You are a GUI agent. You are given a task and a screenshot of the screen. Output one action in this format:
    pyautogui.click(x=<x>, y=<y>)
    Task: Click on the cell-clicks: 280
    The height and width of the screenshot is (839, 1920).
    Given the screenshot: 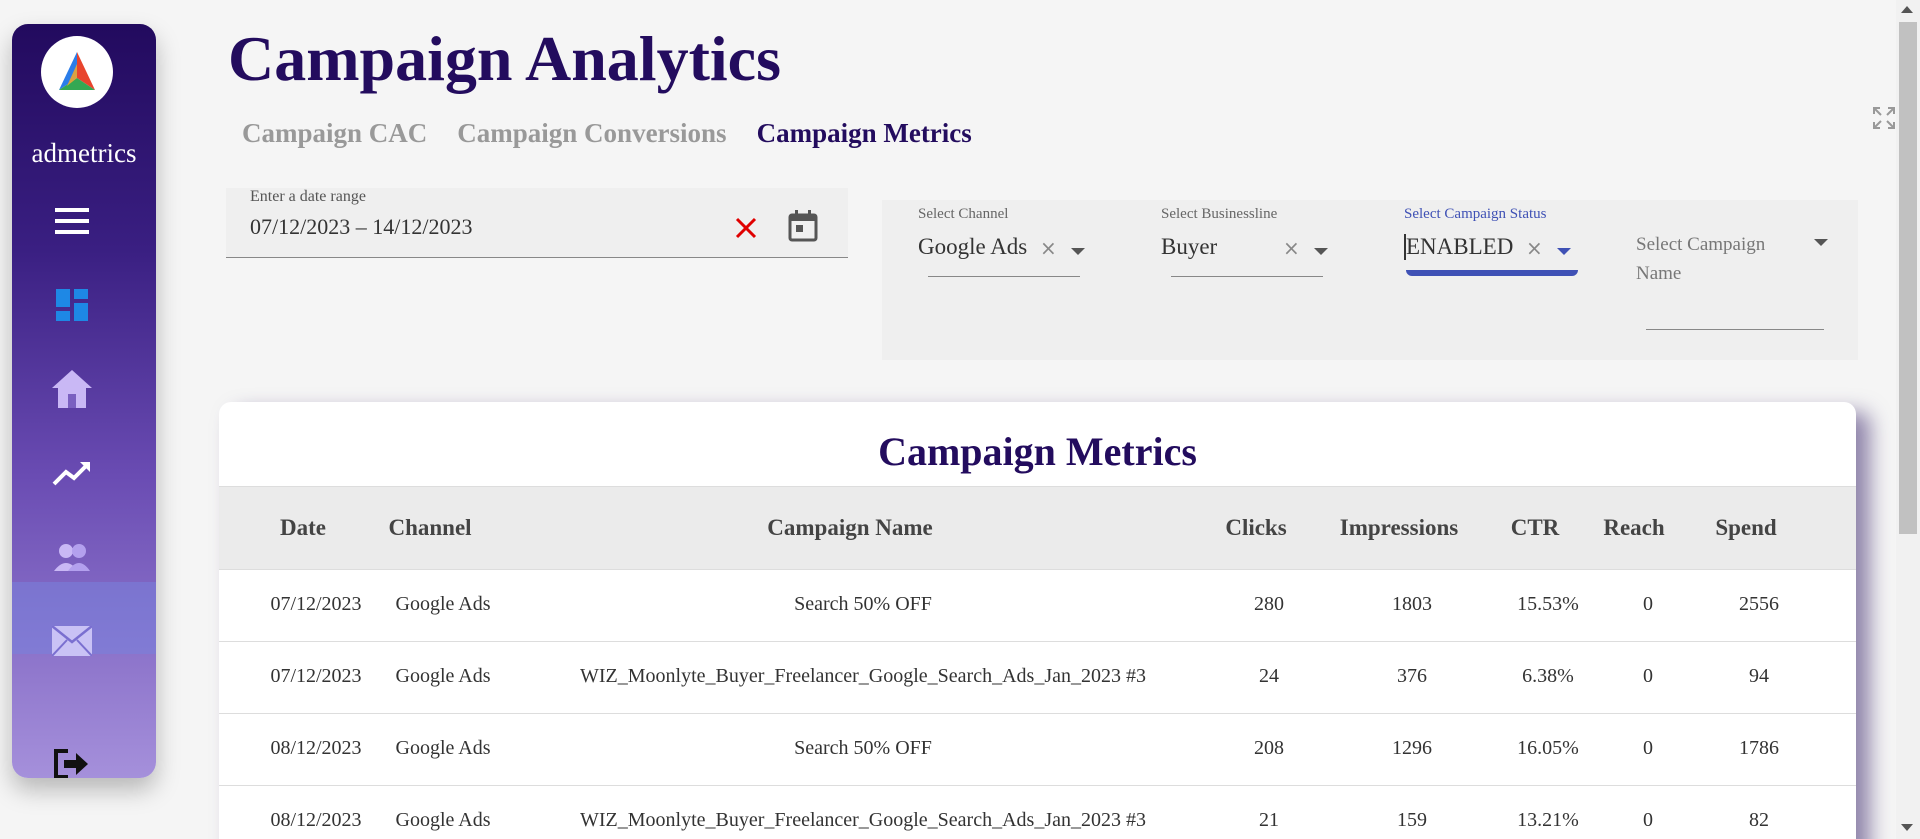 What is the action you would take?
    pyautogui.click(x=1269, y=604)
    